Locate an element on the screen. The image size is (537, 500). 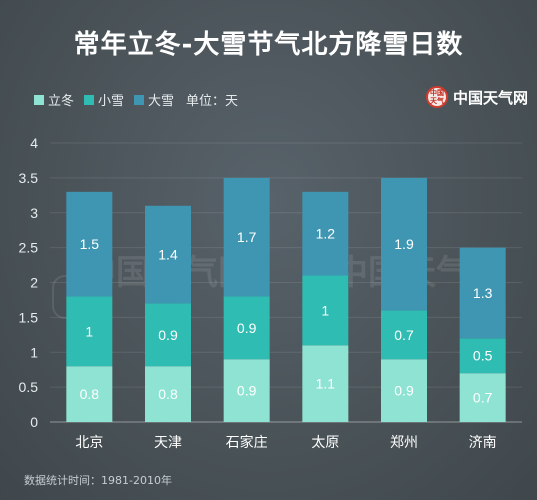
legend-item-xiaoxue: 小雪 is located at coordinates (104, 99).